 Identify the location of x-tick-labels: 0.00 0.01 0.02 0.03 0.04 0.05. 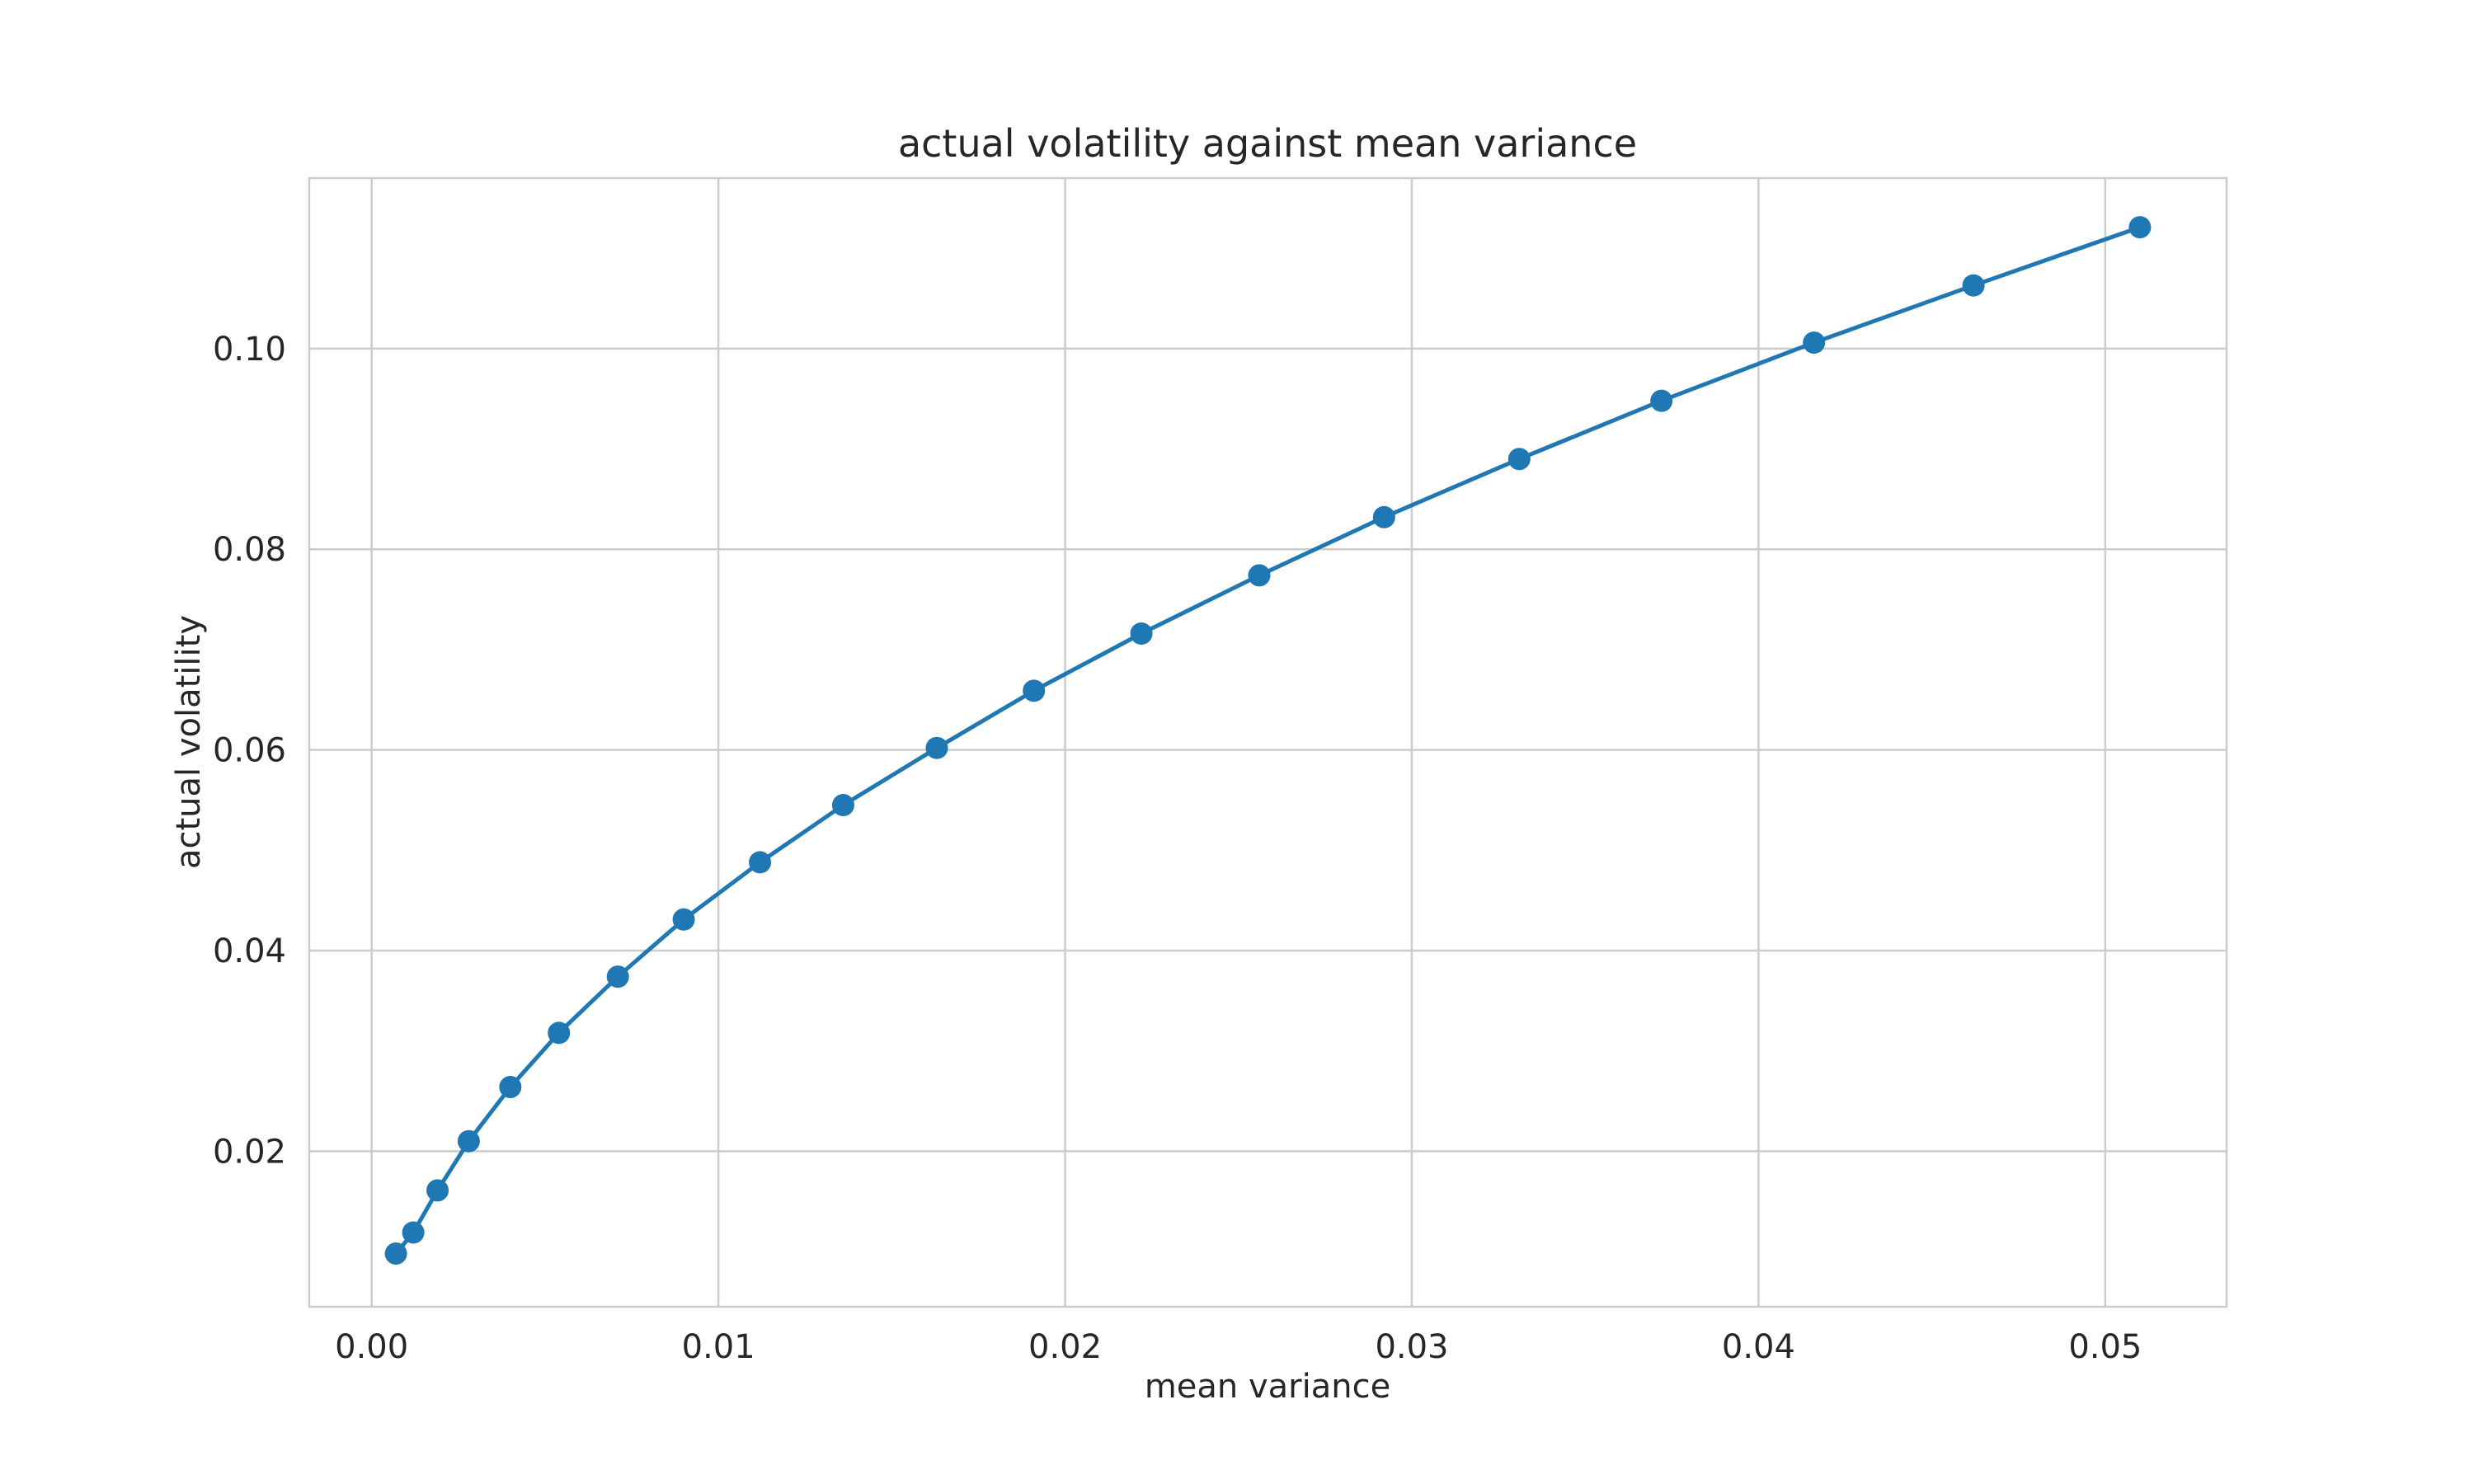
(1238, 1347).